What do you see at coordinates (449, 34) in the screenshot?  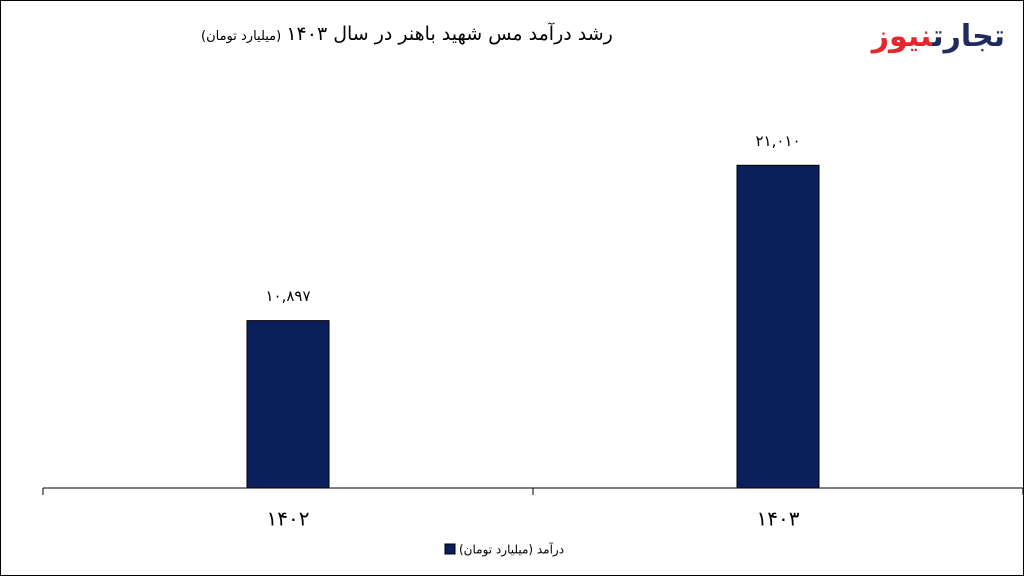 I see `chart-title: رشد درآمد مس شهید باهنر در سال ۱۴۰۳` at bounding box center [449, 34].